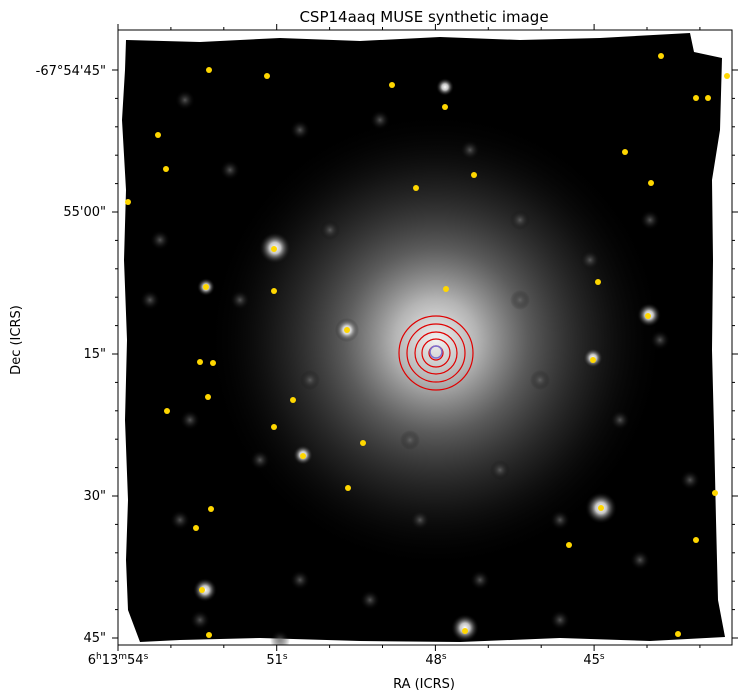 Image resolution: width=741 pixels, height=700 pixels. Describe the element at coordinates (436, 660) in the screenshot. I see `x-tick-label-2: 48s` at that location.